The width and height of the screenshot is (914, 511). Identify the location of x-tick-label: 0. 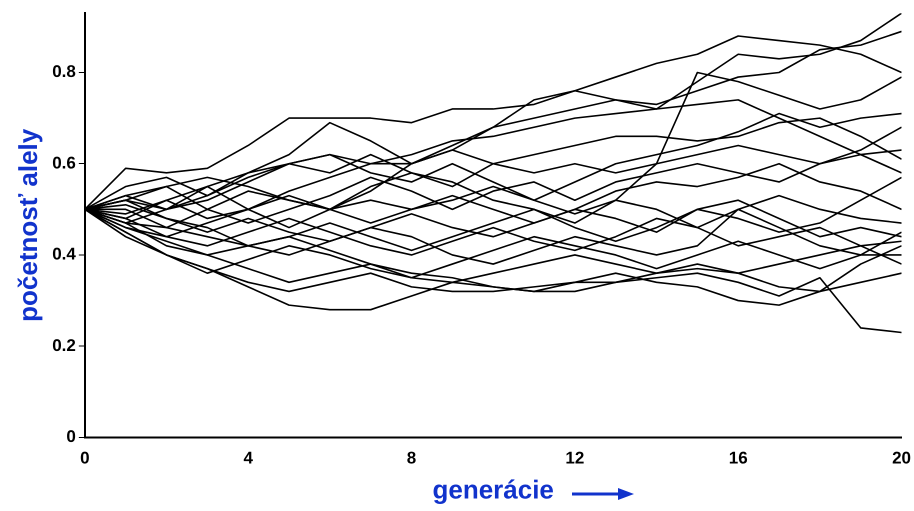
(85, 458).